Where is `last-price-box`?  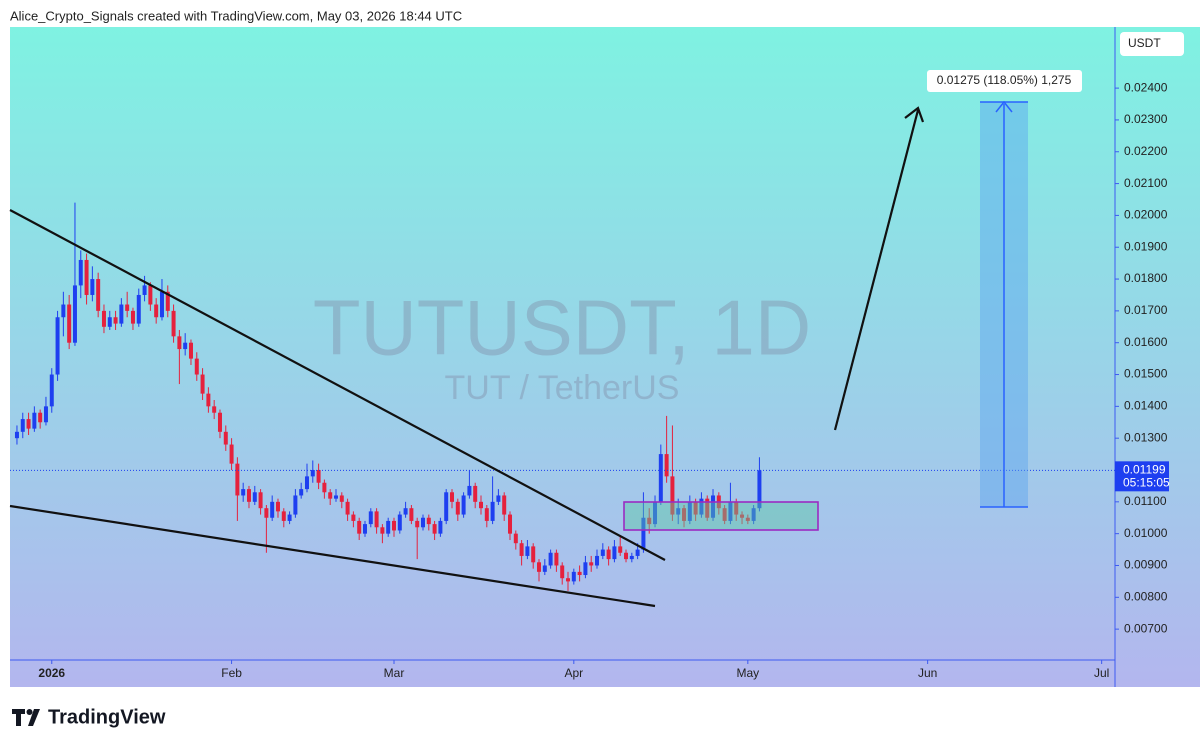 last-price-box is located at coordinates (1142, 476).